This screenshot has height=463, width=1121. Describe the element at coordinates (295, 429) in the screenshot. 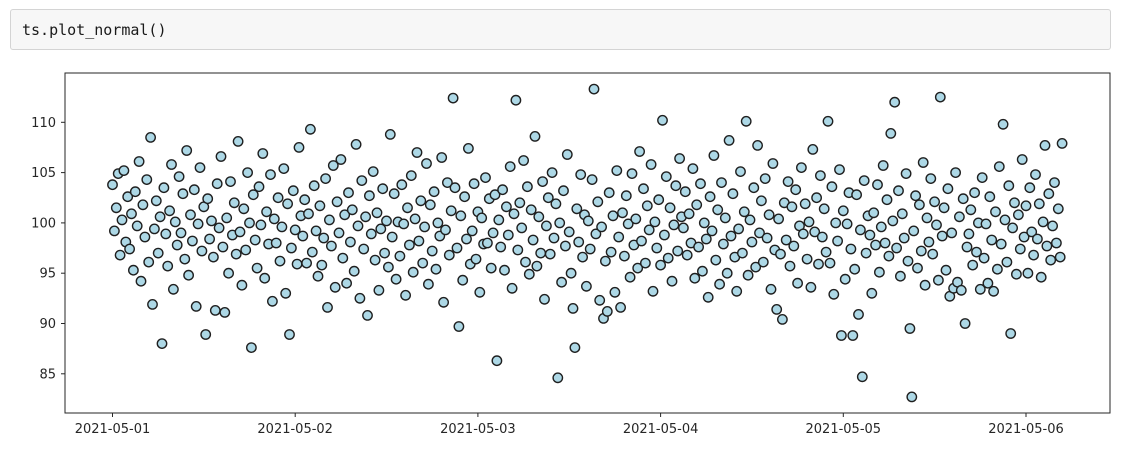

I see `x-tick-label: 2021-05-02` at that location.